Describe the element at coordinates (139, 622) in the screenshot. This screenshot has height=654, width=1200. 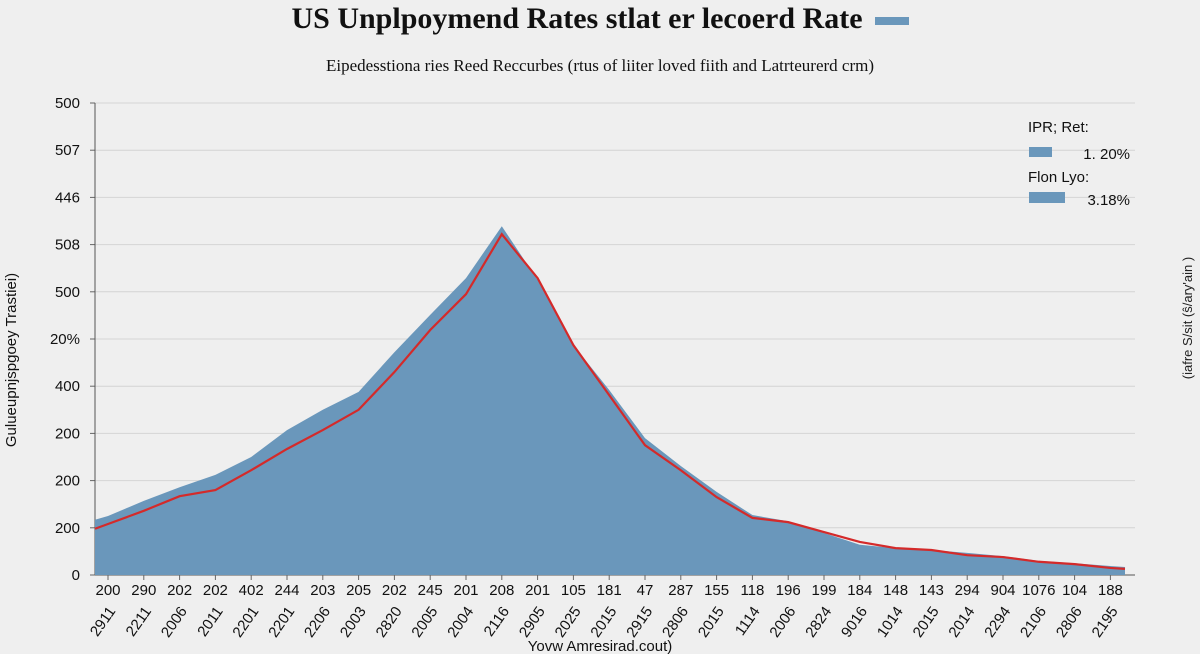
I see `x-tick-secondary-label: 2211` at that location.